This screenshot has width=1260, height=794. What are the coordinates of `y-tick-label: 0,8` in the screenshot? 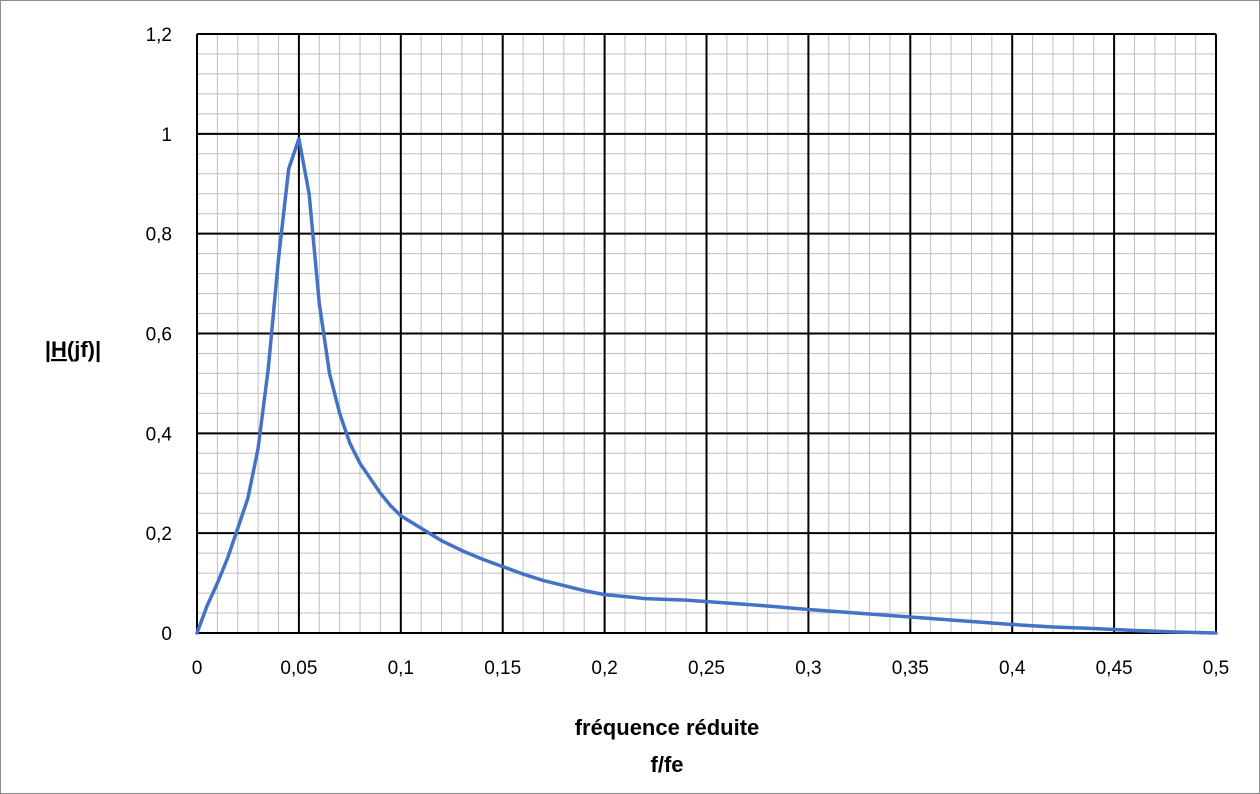 It's located at (159, 235).